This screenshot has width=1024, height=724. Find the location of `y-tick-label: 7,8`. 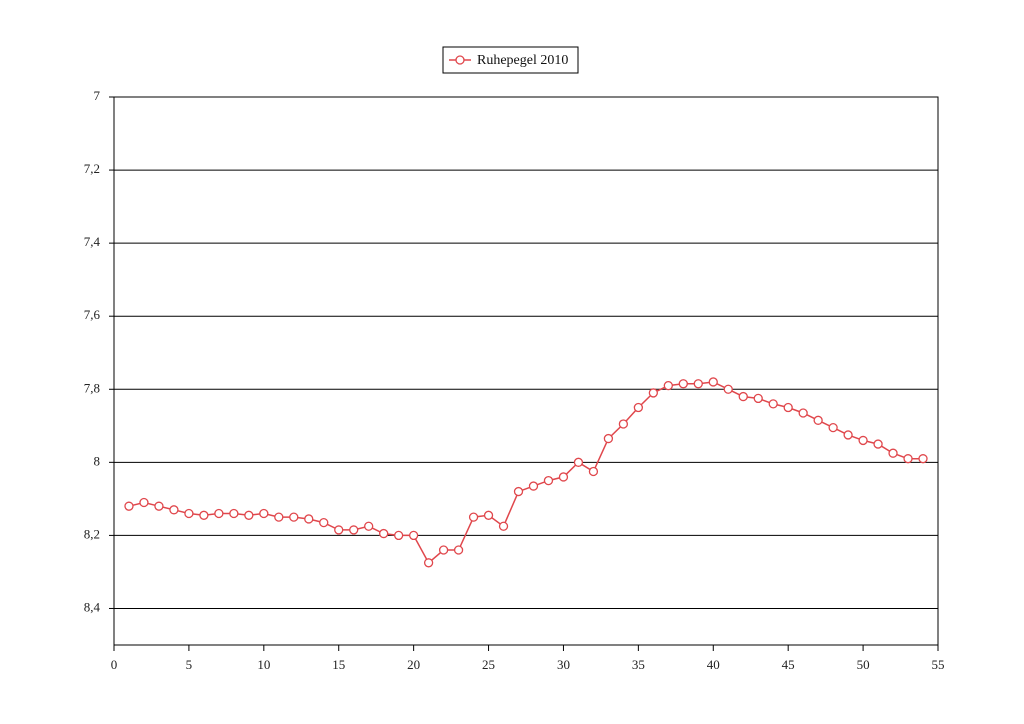

y-tick-label: 7,8 is located at coordinates (92, 387).